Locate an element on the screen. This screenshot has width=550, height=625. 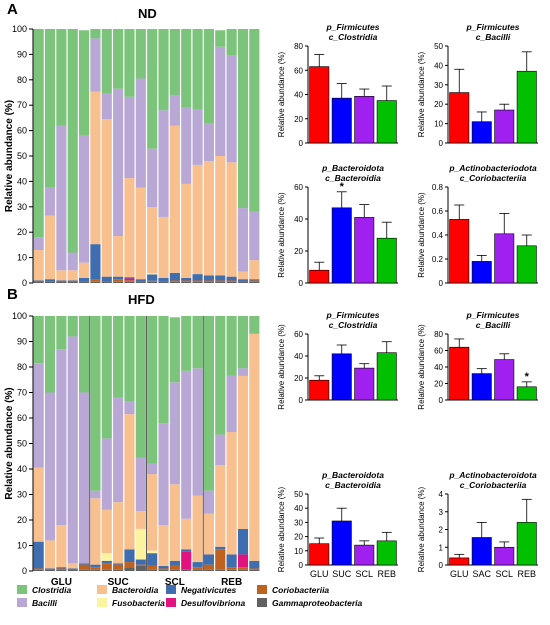
chart-title-line-1: p_Actinobacteriodota is located at coordinates (492, 168).